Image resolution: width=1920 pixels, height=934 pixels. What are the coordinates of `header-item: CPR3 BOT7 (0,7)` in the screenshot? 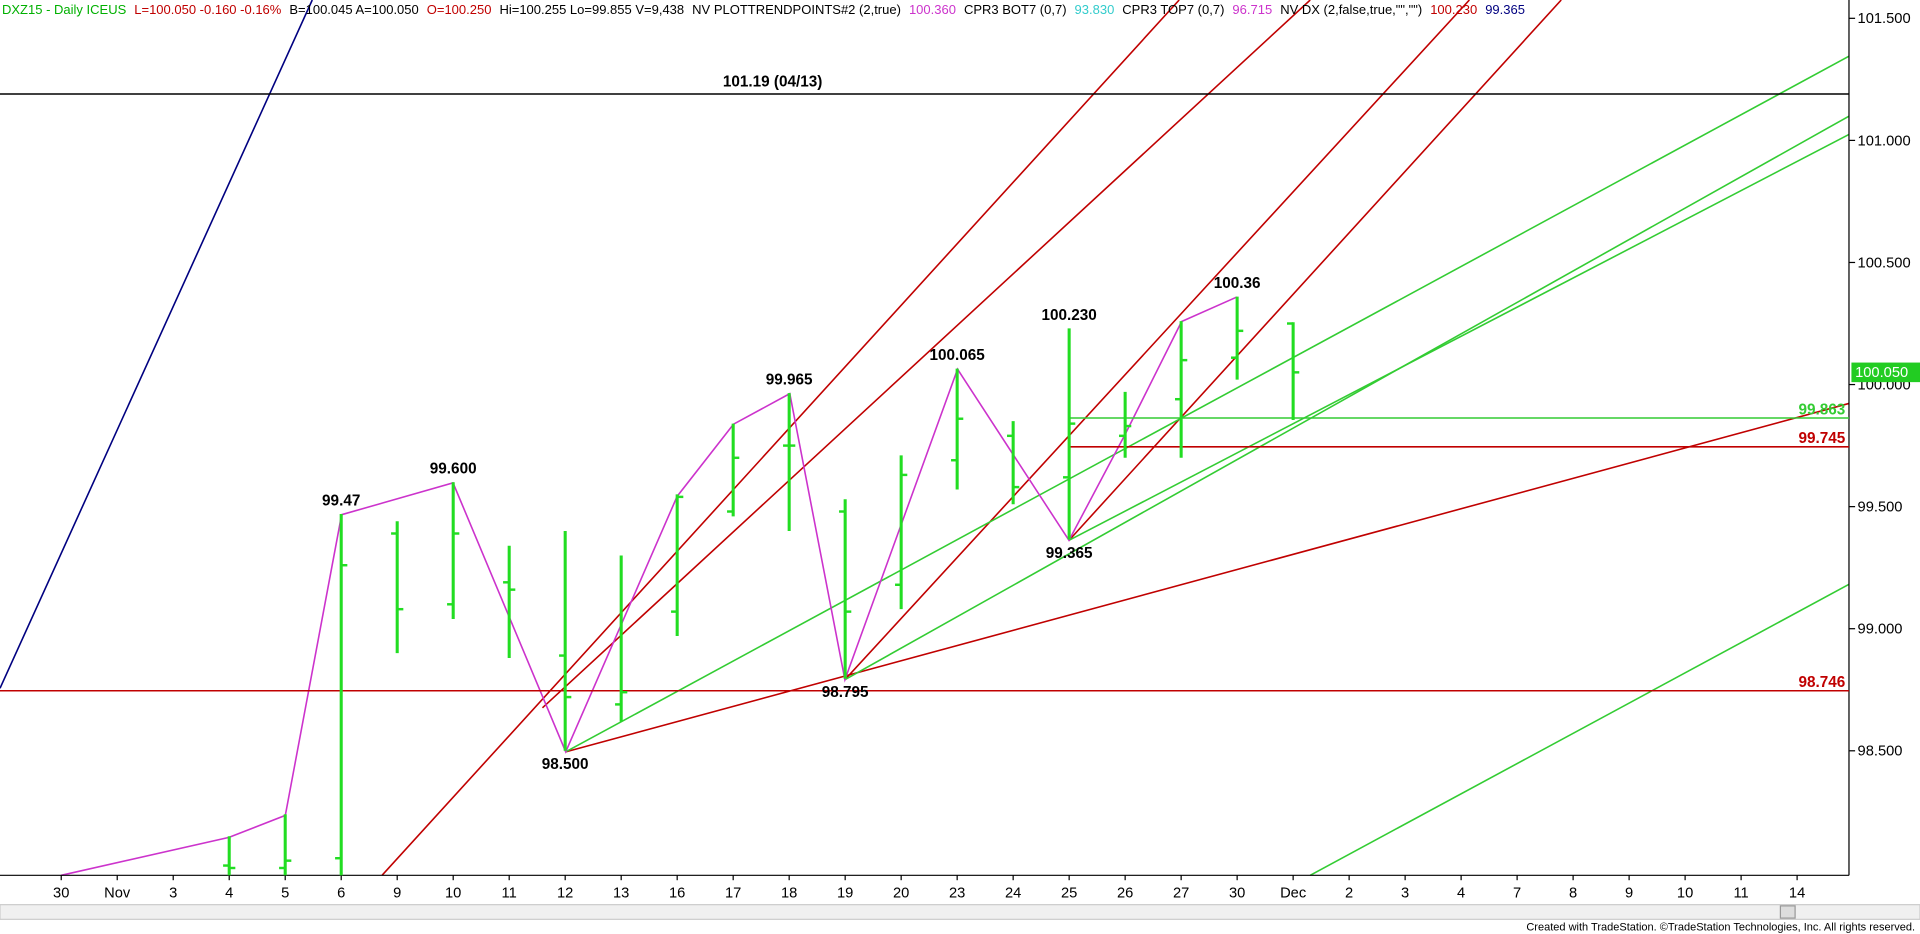 It's located at (1015, 9).